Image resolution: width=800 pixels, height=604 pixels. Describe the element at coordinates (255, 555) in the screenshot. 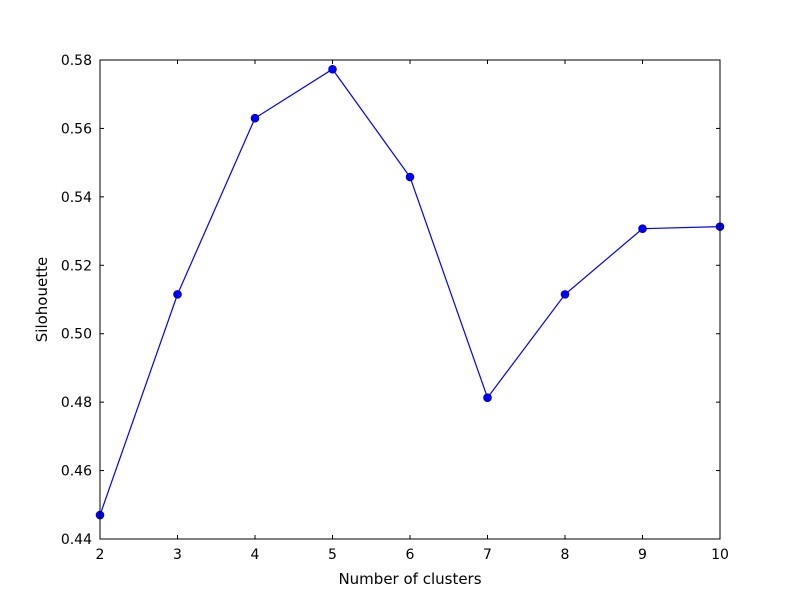

I see `x-tick-label: 4` at that location.